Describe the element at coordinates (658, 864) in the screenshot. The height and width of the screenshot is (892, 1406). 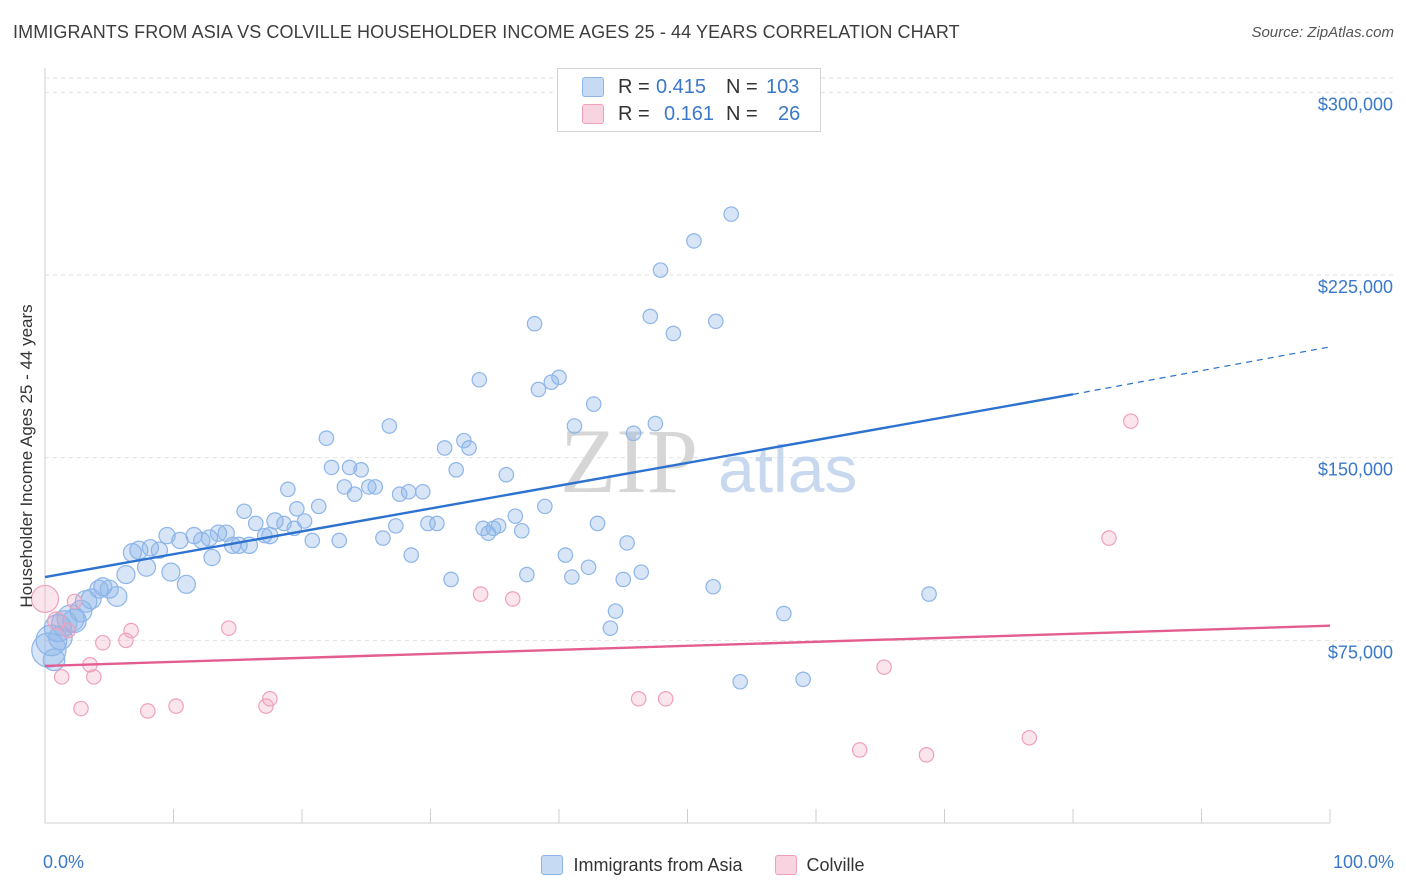
I see `legend-label-asia: Immigrants from Asia` at that location.